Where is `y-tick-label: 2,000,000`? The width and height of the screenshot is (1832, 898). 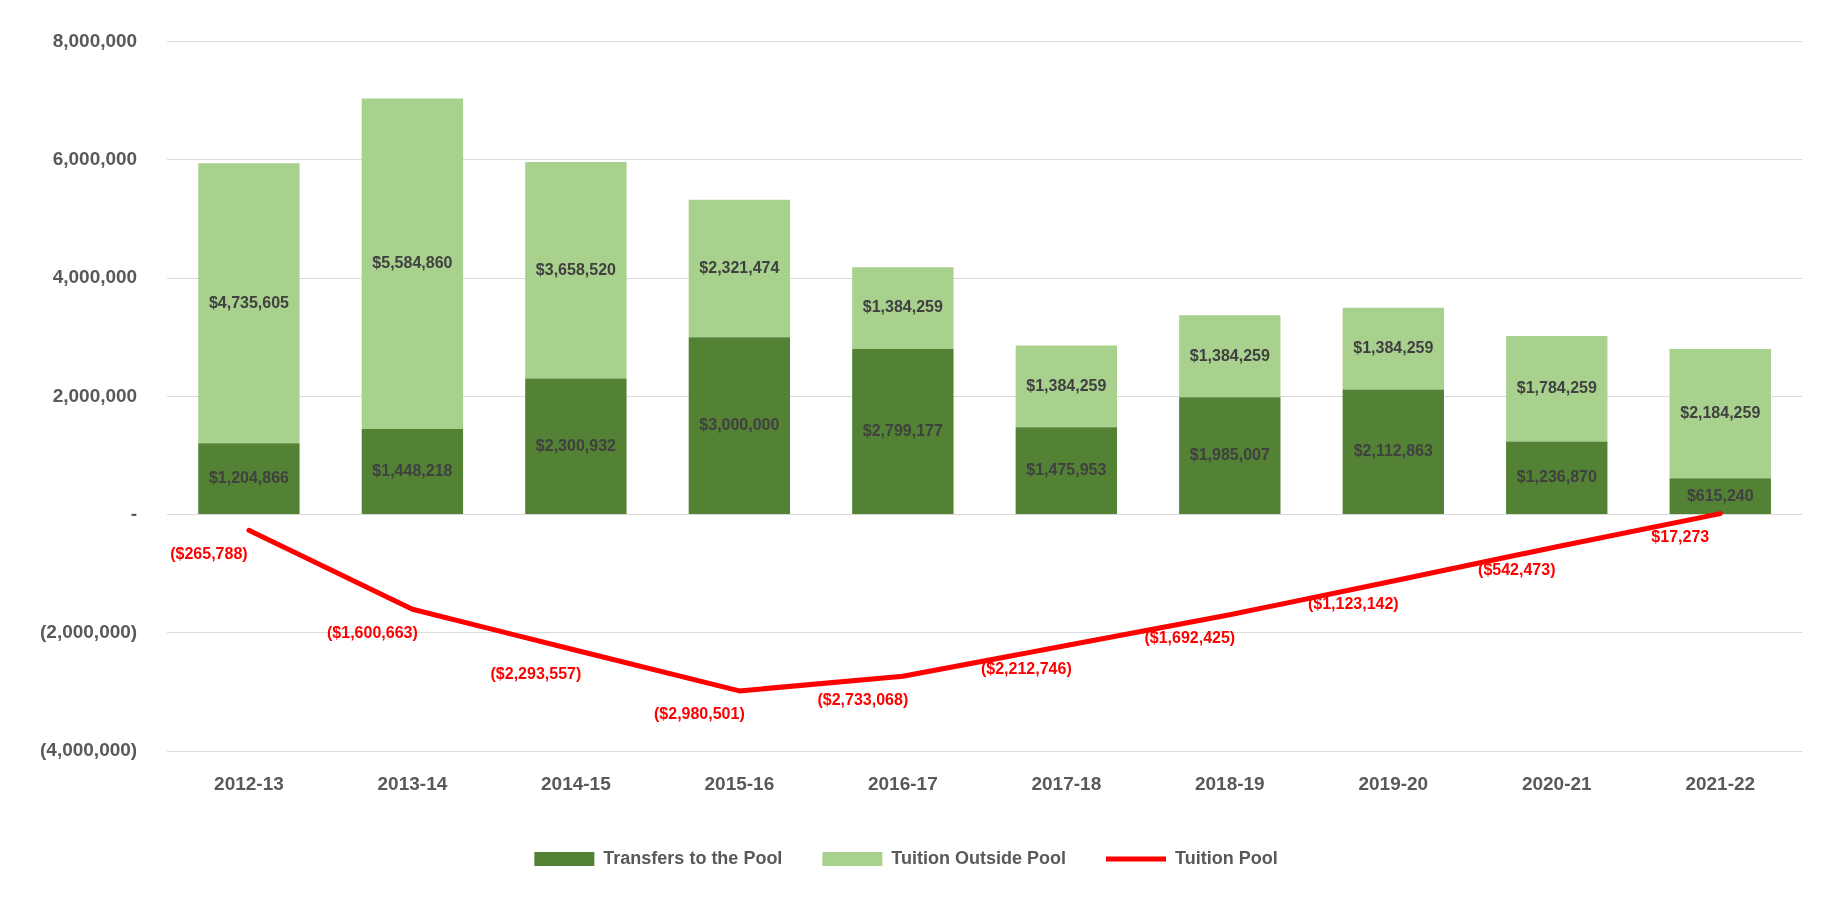
y-tick-label: 2,000,000 is located at coordinates (95, 395).